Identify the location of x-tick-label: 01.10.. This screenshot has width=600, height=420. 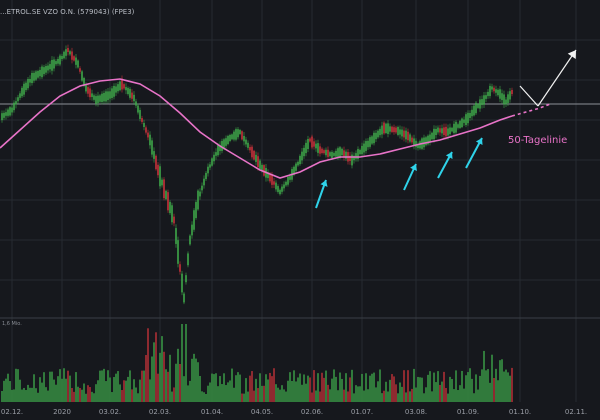
(520, 412).